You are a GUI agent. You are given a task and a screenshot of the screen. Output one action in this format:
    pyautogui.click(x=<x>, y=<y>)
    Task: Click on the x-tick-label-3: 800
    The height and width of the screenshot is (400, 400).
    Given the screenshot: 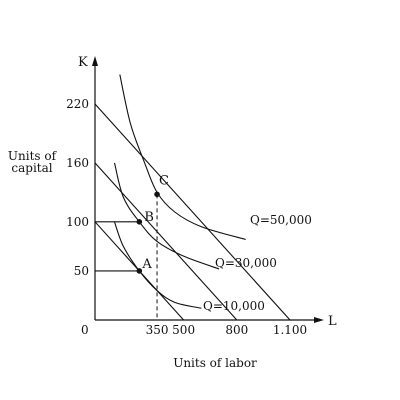 What is the action you would take?
    pyautogui.click(x=236, y=330)
    